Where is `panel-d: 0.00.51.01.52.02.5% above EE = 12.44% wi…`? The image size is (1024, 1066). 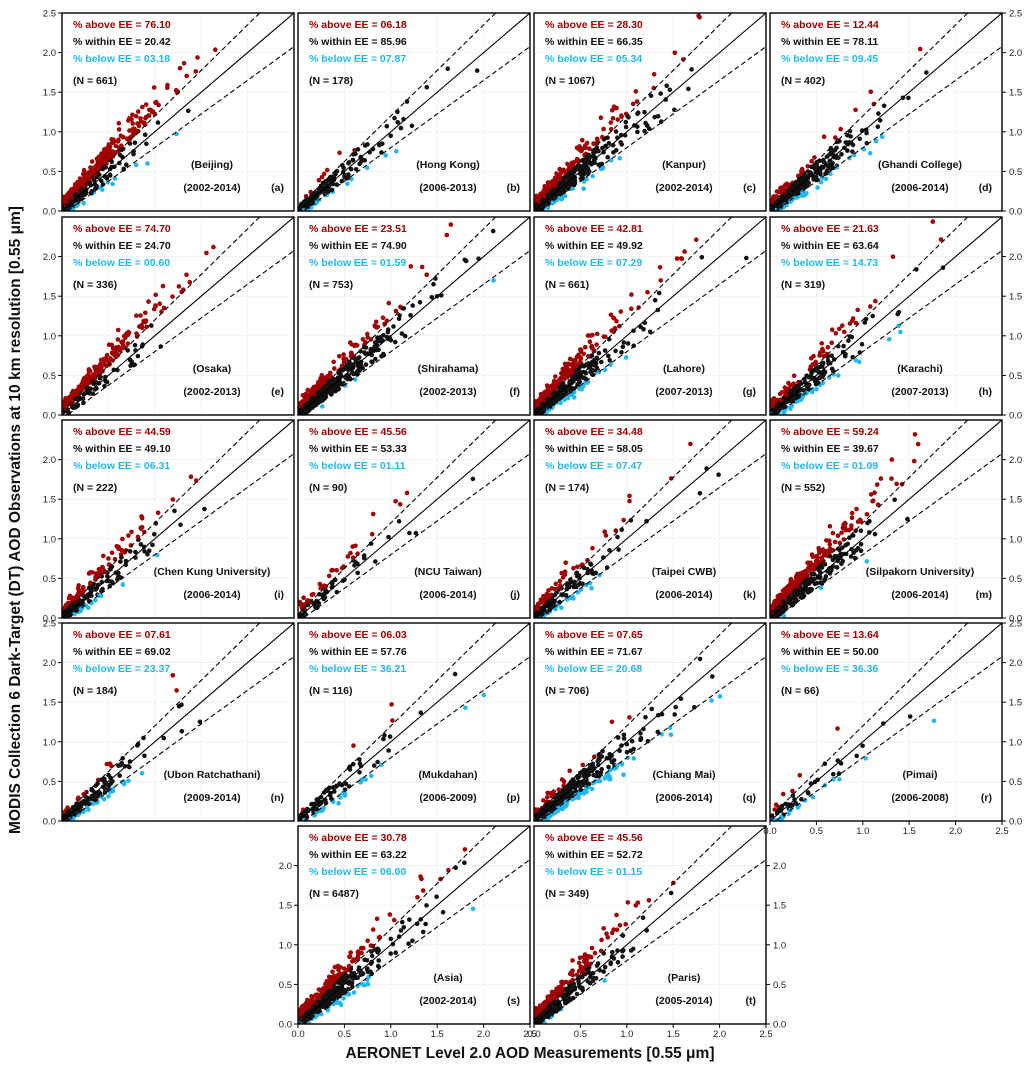 panel-d: 0.00.51.01.52.02.5% above EE = 12.44% wi… is located at coordinates (895, 113).